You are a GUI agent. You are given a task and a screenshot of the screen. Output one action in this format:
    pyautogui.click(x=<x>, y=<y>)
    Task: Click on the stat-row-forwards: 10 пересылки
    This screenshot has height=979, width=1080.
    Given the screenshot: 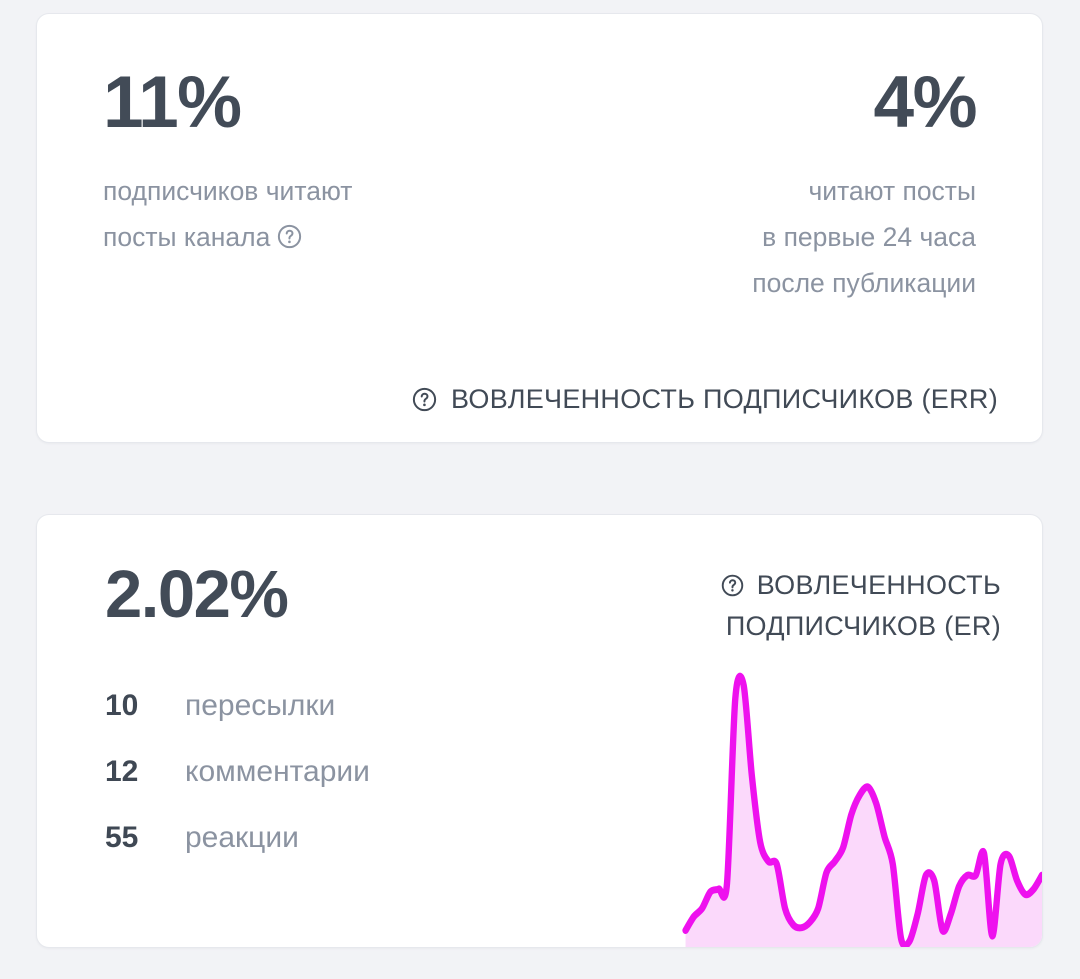 What is the action you would take?
    pyautogui.click(x=345, y=722)
    